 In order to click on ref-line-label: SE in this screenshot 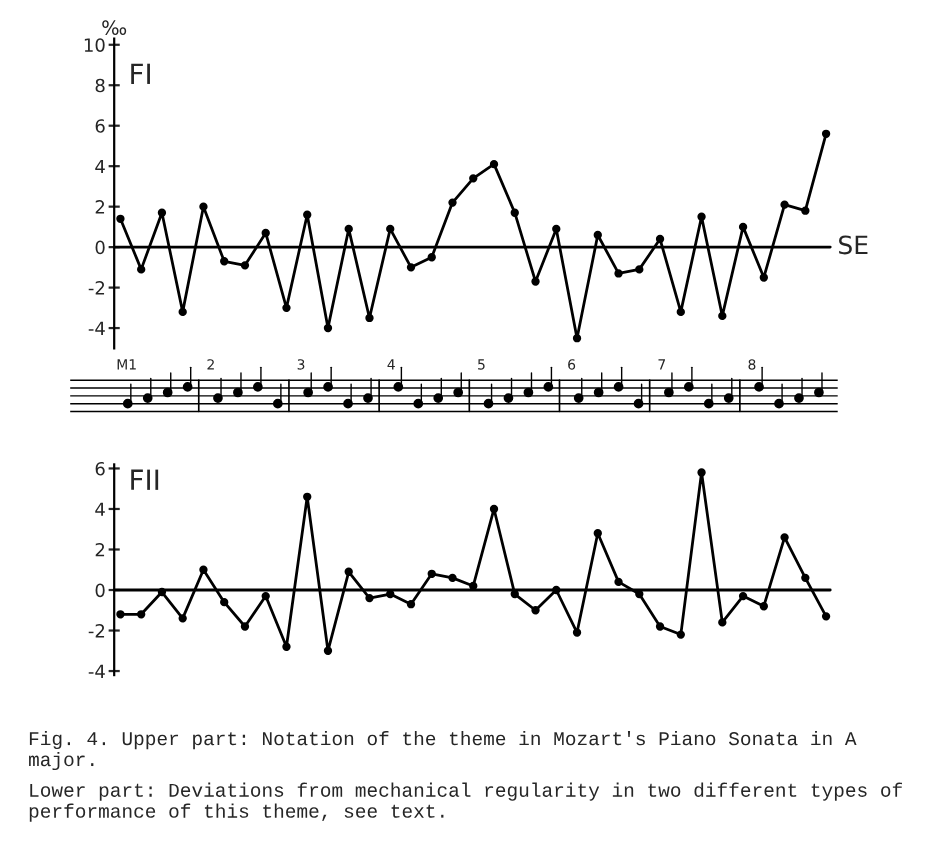, I will do `click(853, 245)`.